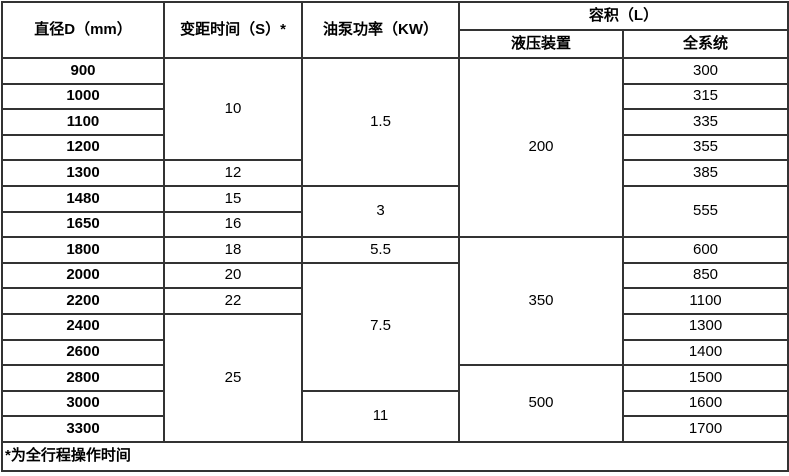 The height and width of the screenshot is (476, 789). I want to click on table-row: 1480 15 3 555, so click(395, 211).